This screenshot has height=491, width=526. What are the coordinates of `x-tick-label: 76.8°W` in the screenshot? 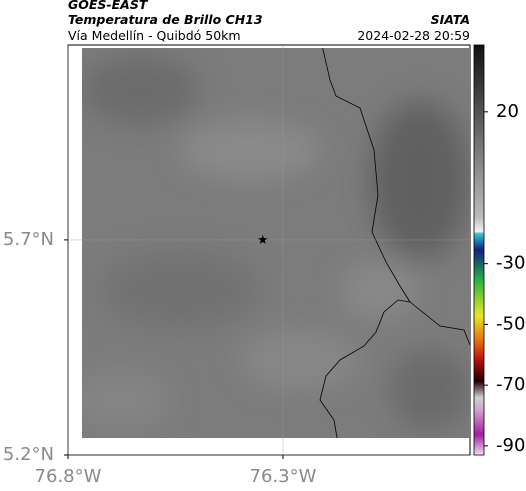 It's located at (68, 476).